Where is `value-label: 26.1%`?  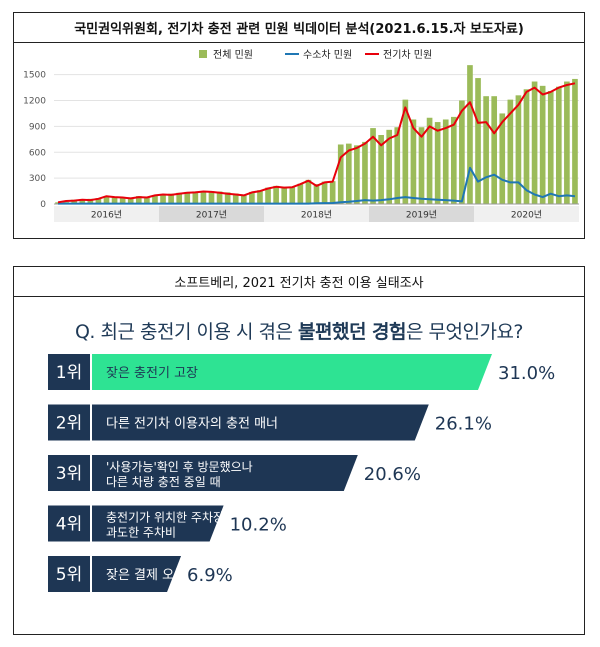
value-label: 26.1% is located at coordinates (463, 424).